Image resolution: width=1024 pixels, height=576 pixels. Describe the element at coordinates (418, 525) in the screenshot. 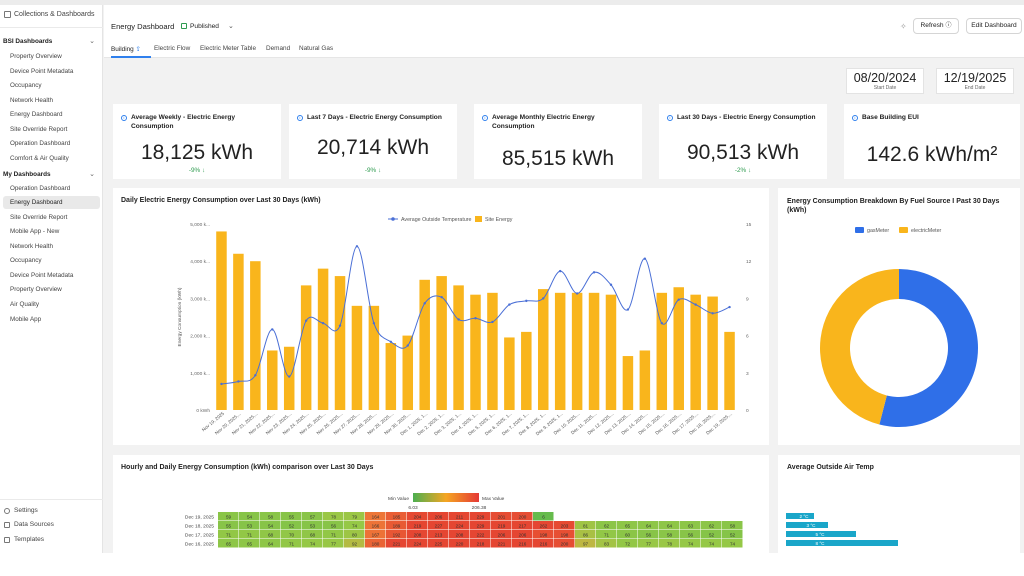

I see `heatmap-cell-value: 219` at that location.